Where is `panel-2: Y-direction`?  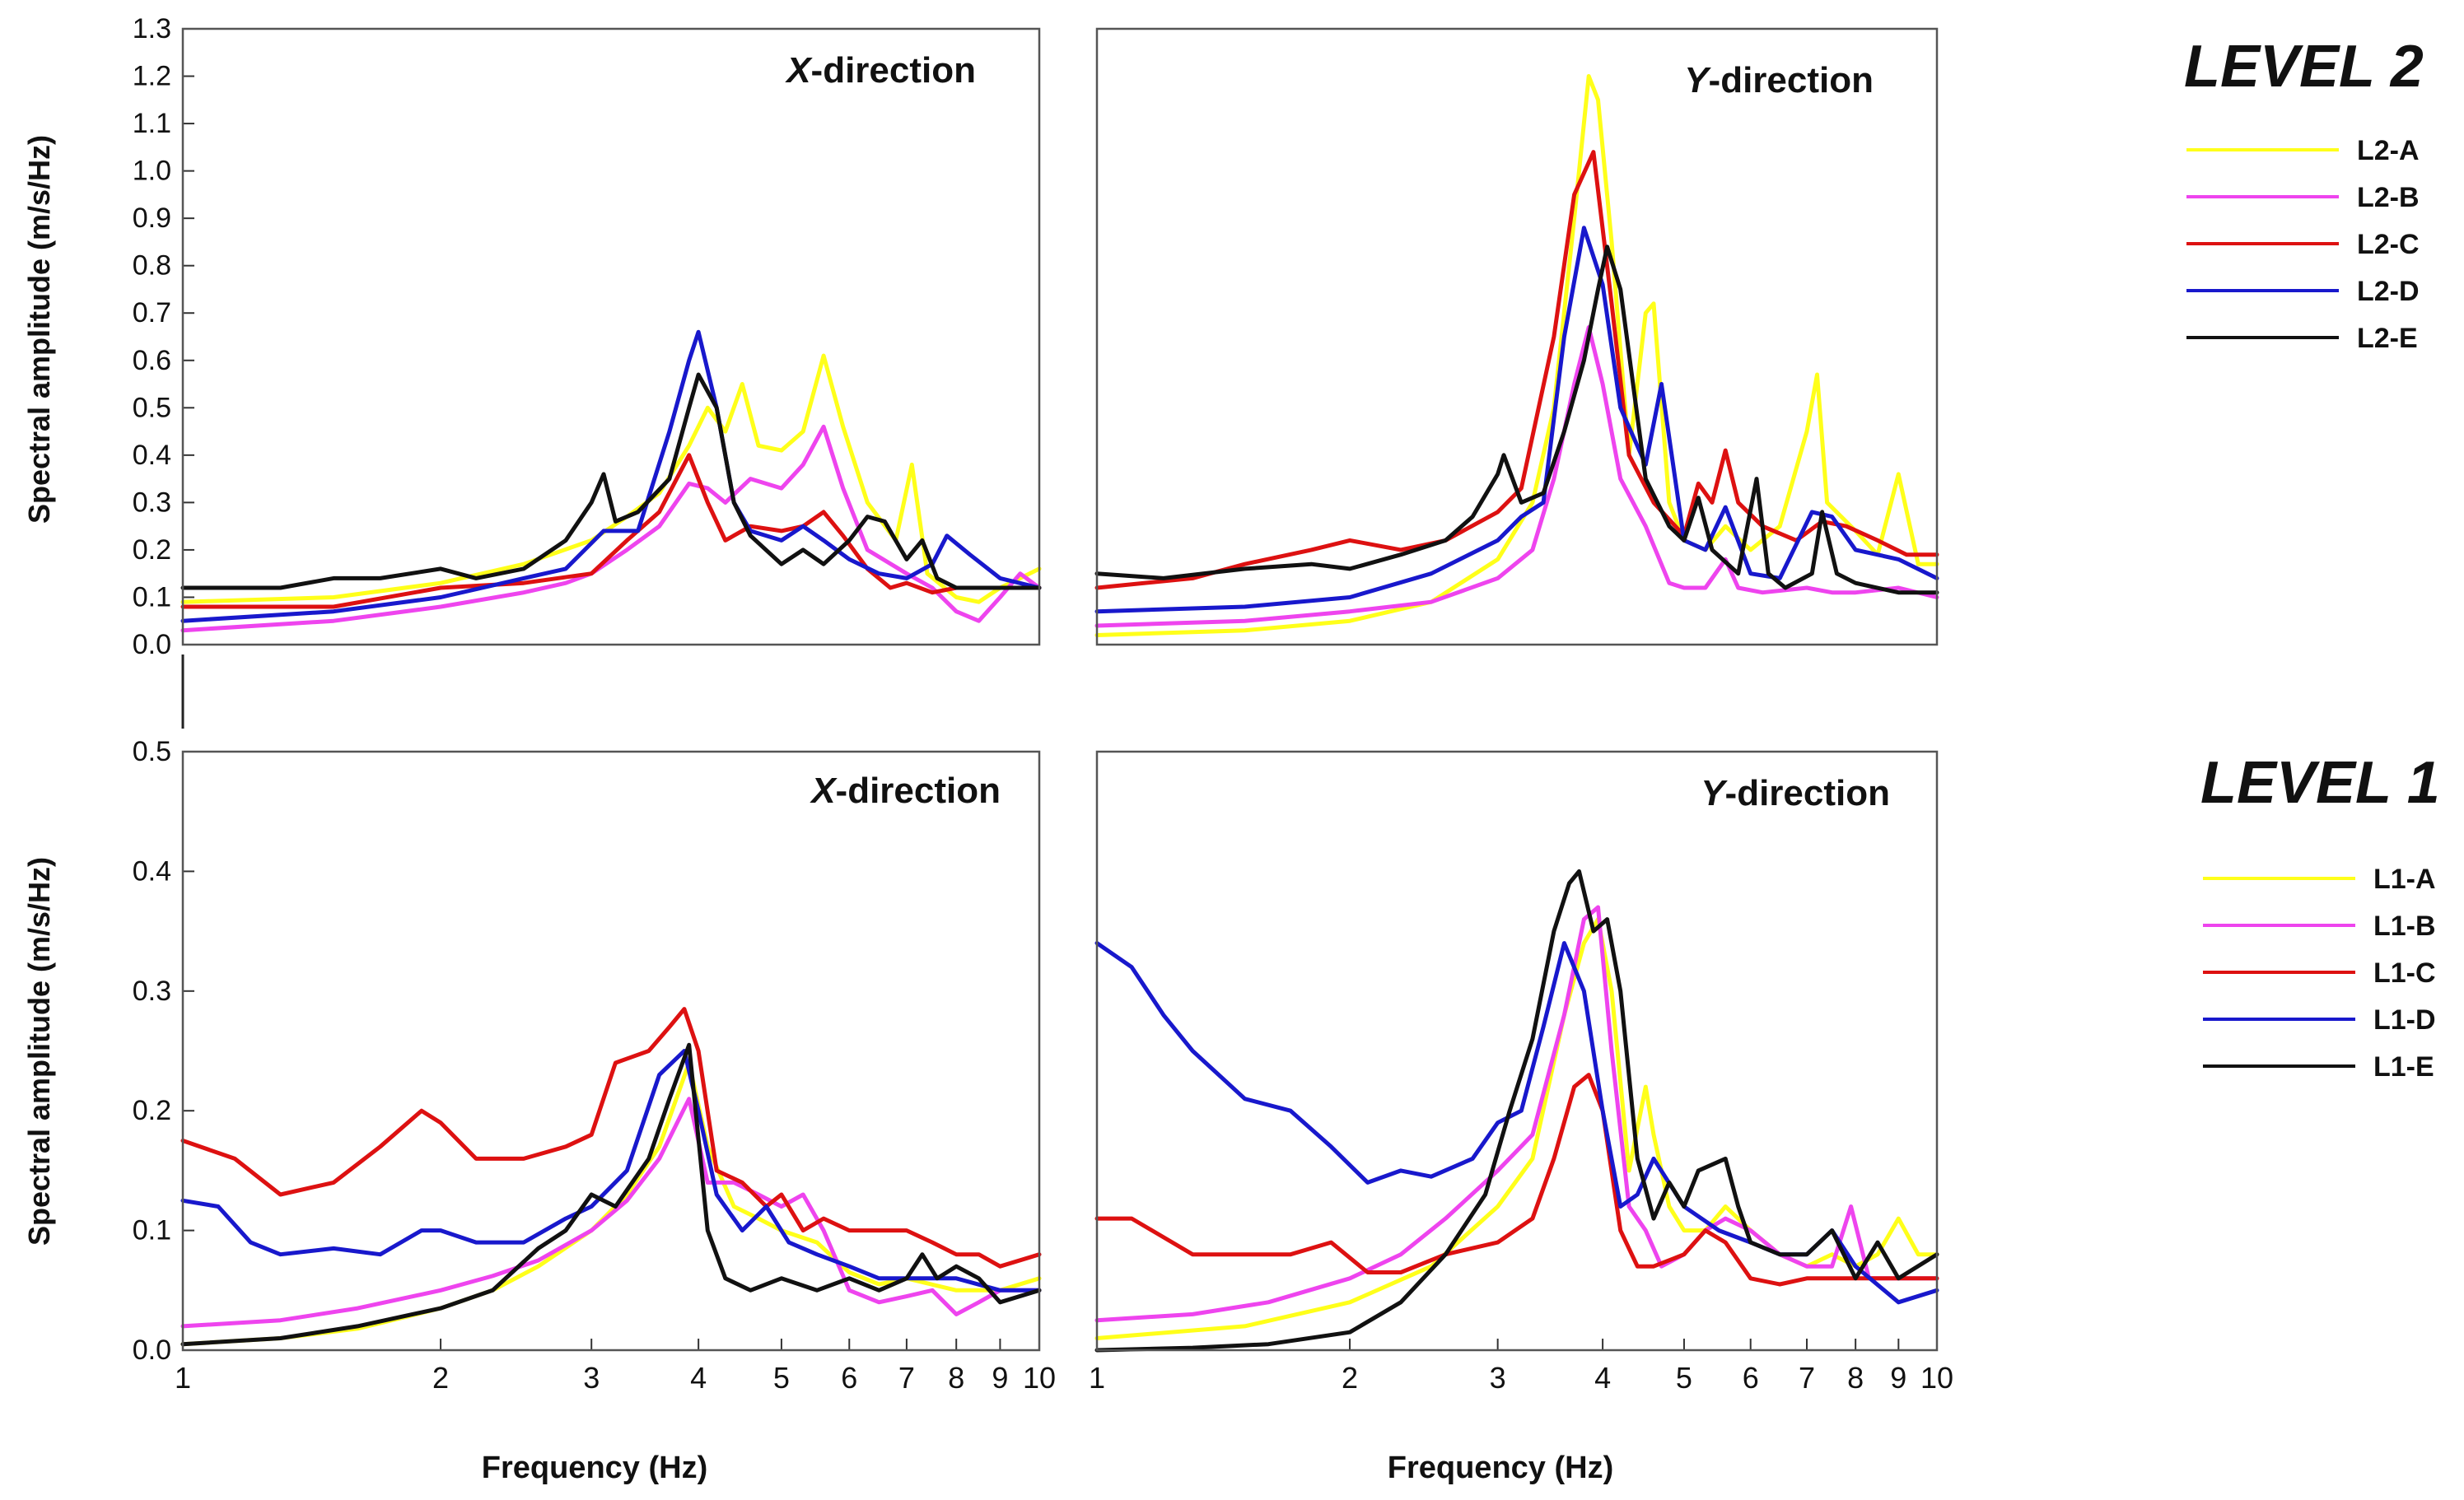 panel-2: Y-direction is located at coordinates (1516, 336).